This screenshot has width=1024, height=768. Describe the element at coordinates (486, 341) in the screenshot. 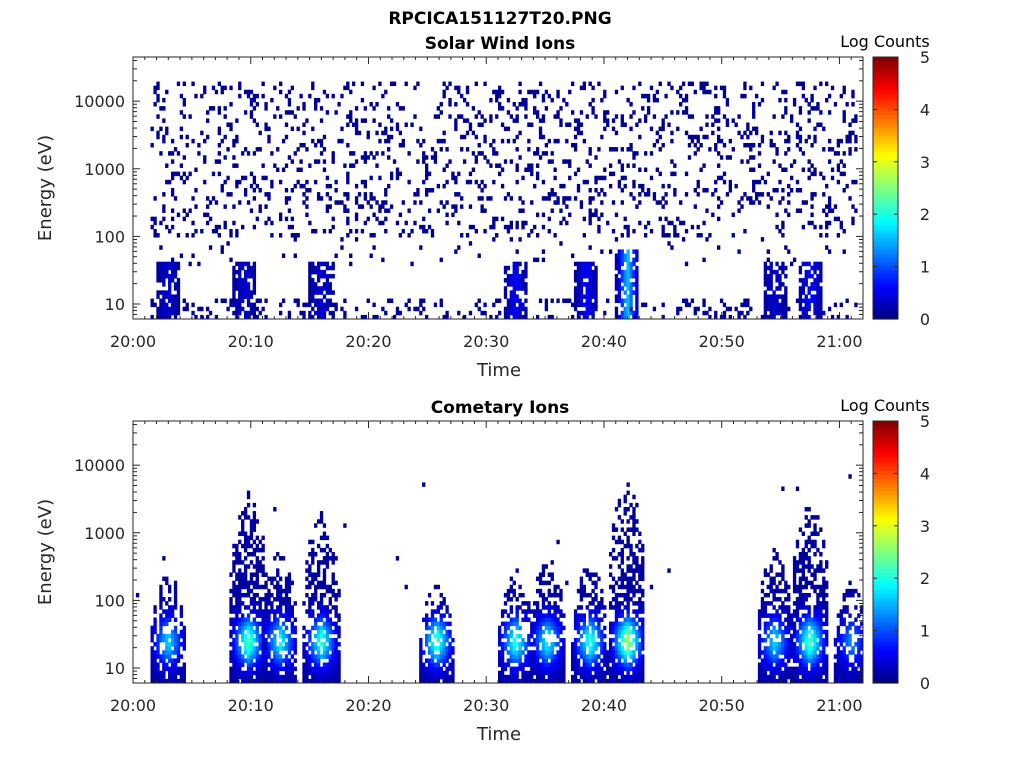

I see `x-tick-label: 20:30` at that location.